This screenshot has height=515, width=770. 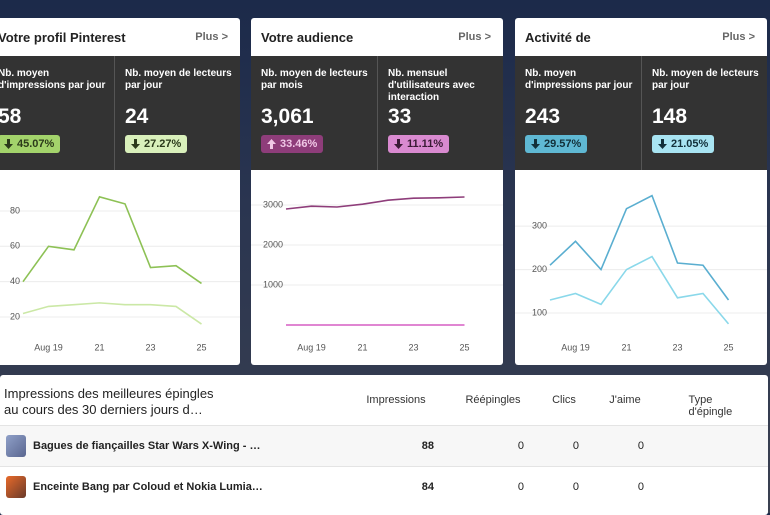 What do you see at coordinates (710, 406) in the screenshot?
I see `column-header: Type d'épingle` at bounding box center [710, 406].